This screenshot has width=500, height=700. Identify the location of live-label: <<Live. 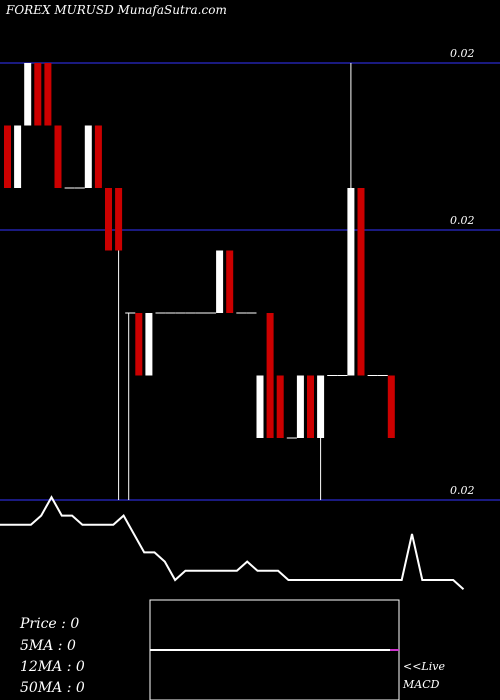
(424, 666).